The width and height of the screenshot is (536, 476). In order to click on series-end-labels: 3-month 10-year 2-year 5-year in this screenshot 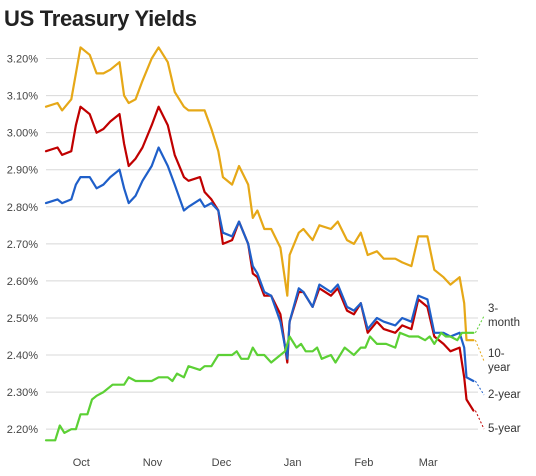, I will do `click(497, 369)`.